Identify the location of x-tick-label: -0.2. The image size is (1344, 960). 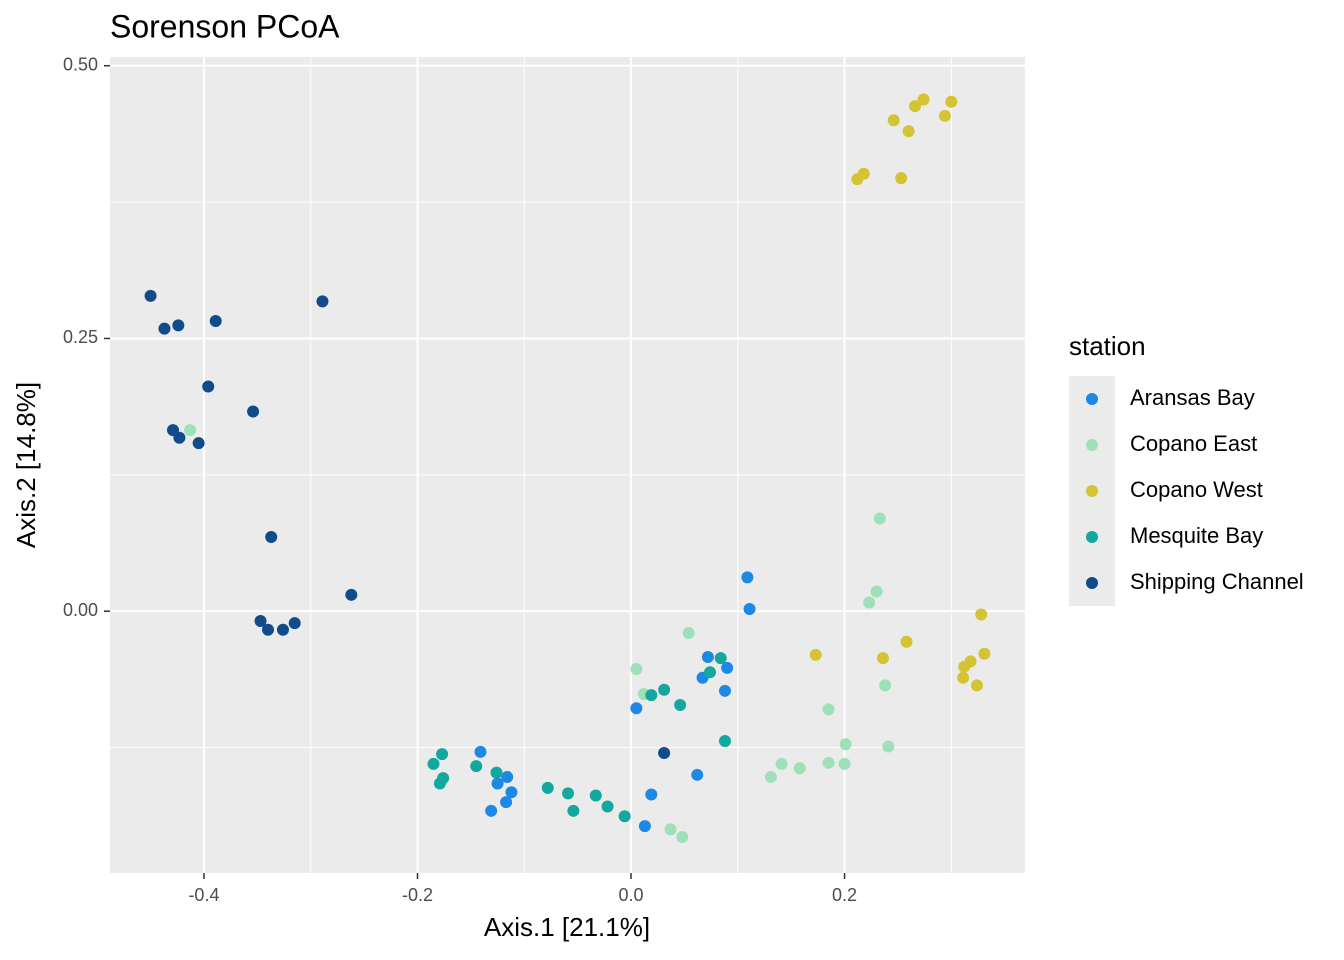
(417, 895).